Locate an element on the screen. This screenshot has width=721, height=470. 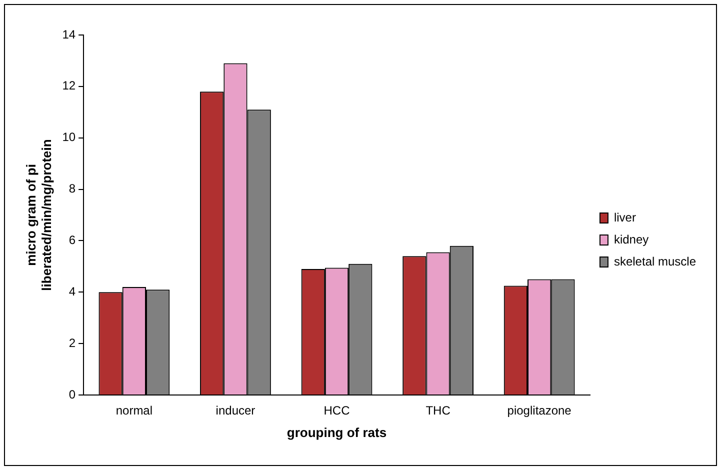
y-tick-label: 6 is located at coordinates (72, 240).